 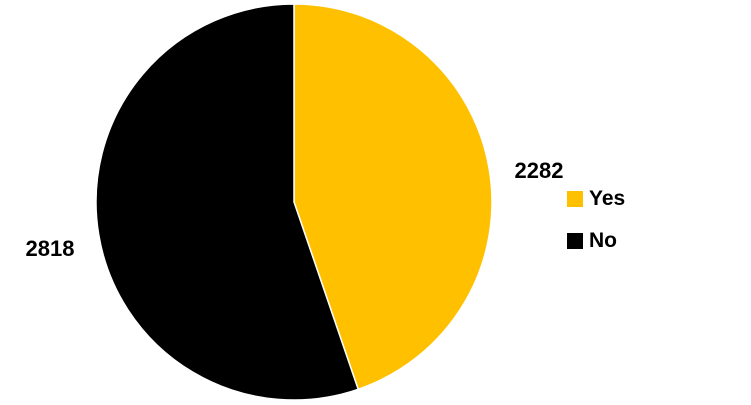 I want to click on legend-item-yes: Yes, so click(x=596, y=198).